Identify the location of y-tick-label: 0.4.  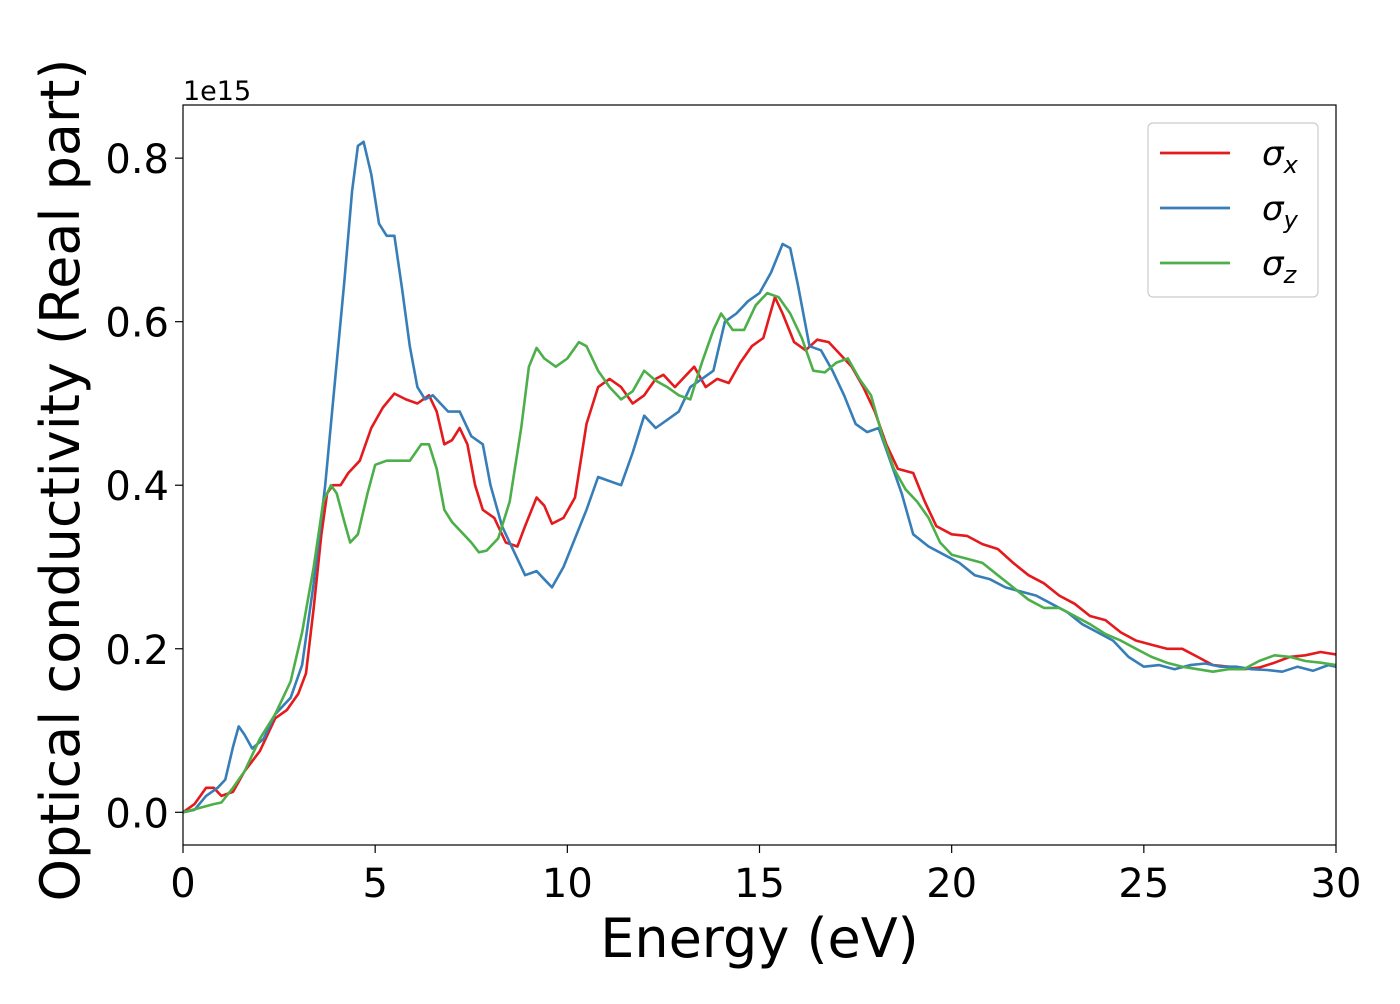
(137, 487).